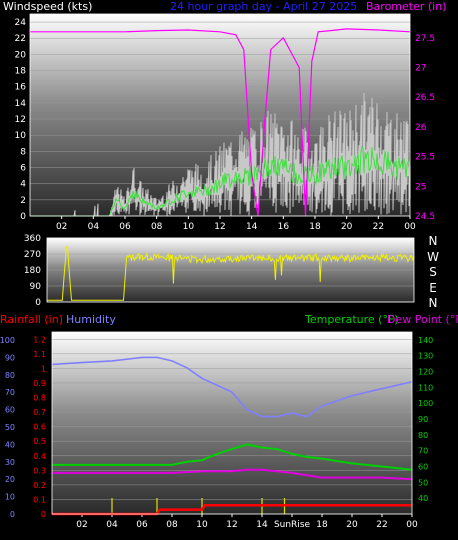 Image resolution: width=458 pixels, height=540 pixels. What do you see at coordinates (425, 387) in the screenshot?
I see `temp-tick-label: 110` at bounding box center [425, 387].